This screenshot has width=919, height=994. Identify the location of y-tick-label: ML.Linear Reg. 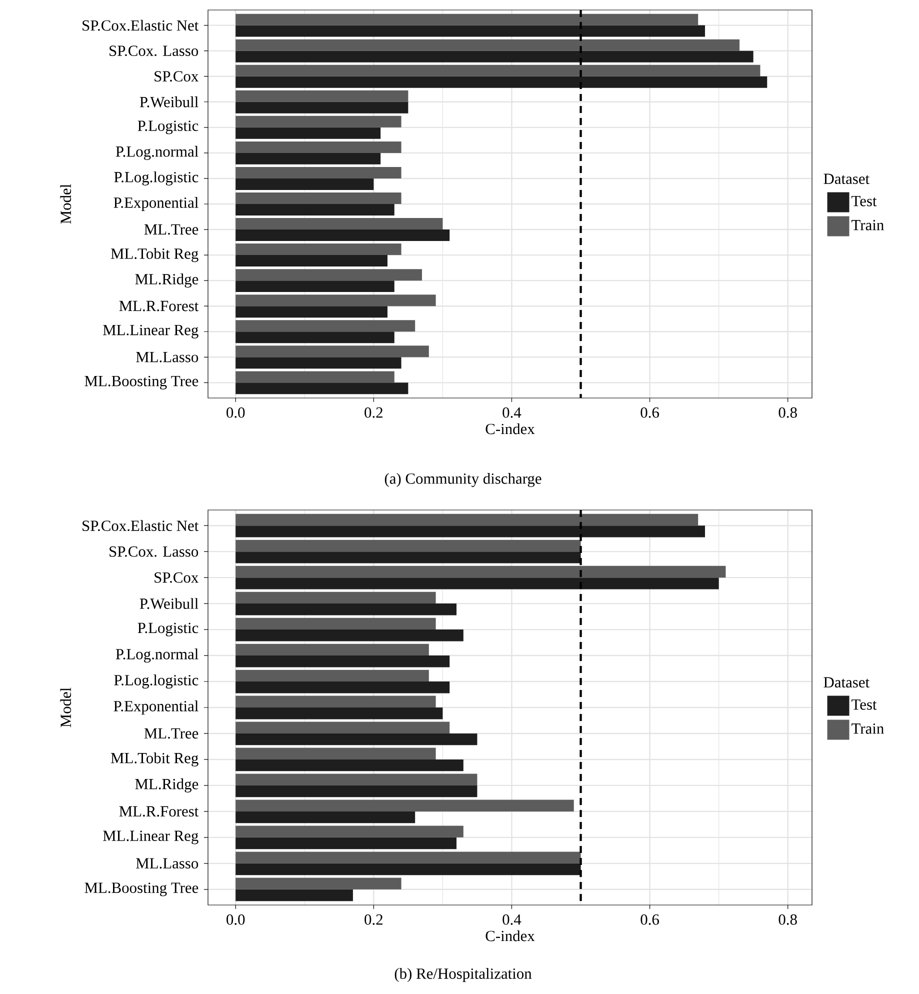
(150, 331).